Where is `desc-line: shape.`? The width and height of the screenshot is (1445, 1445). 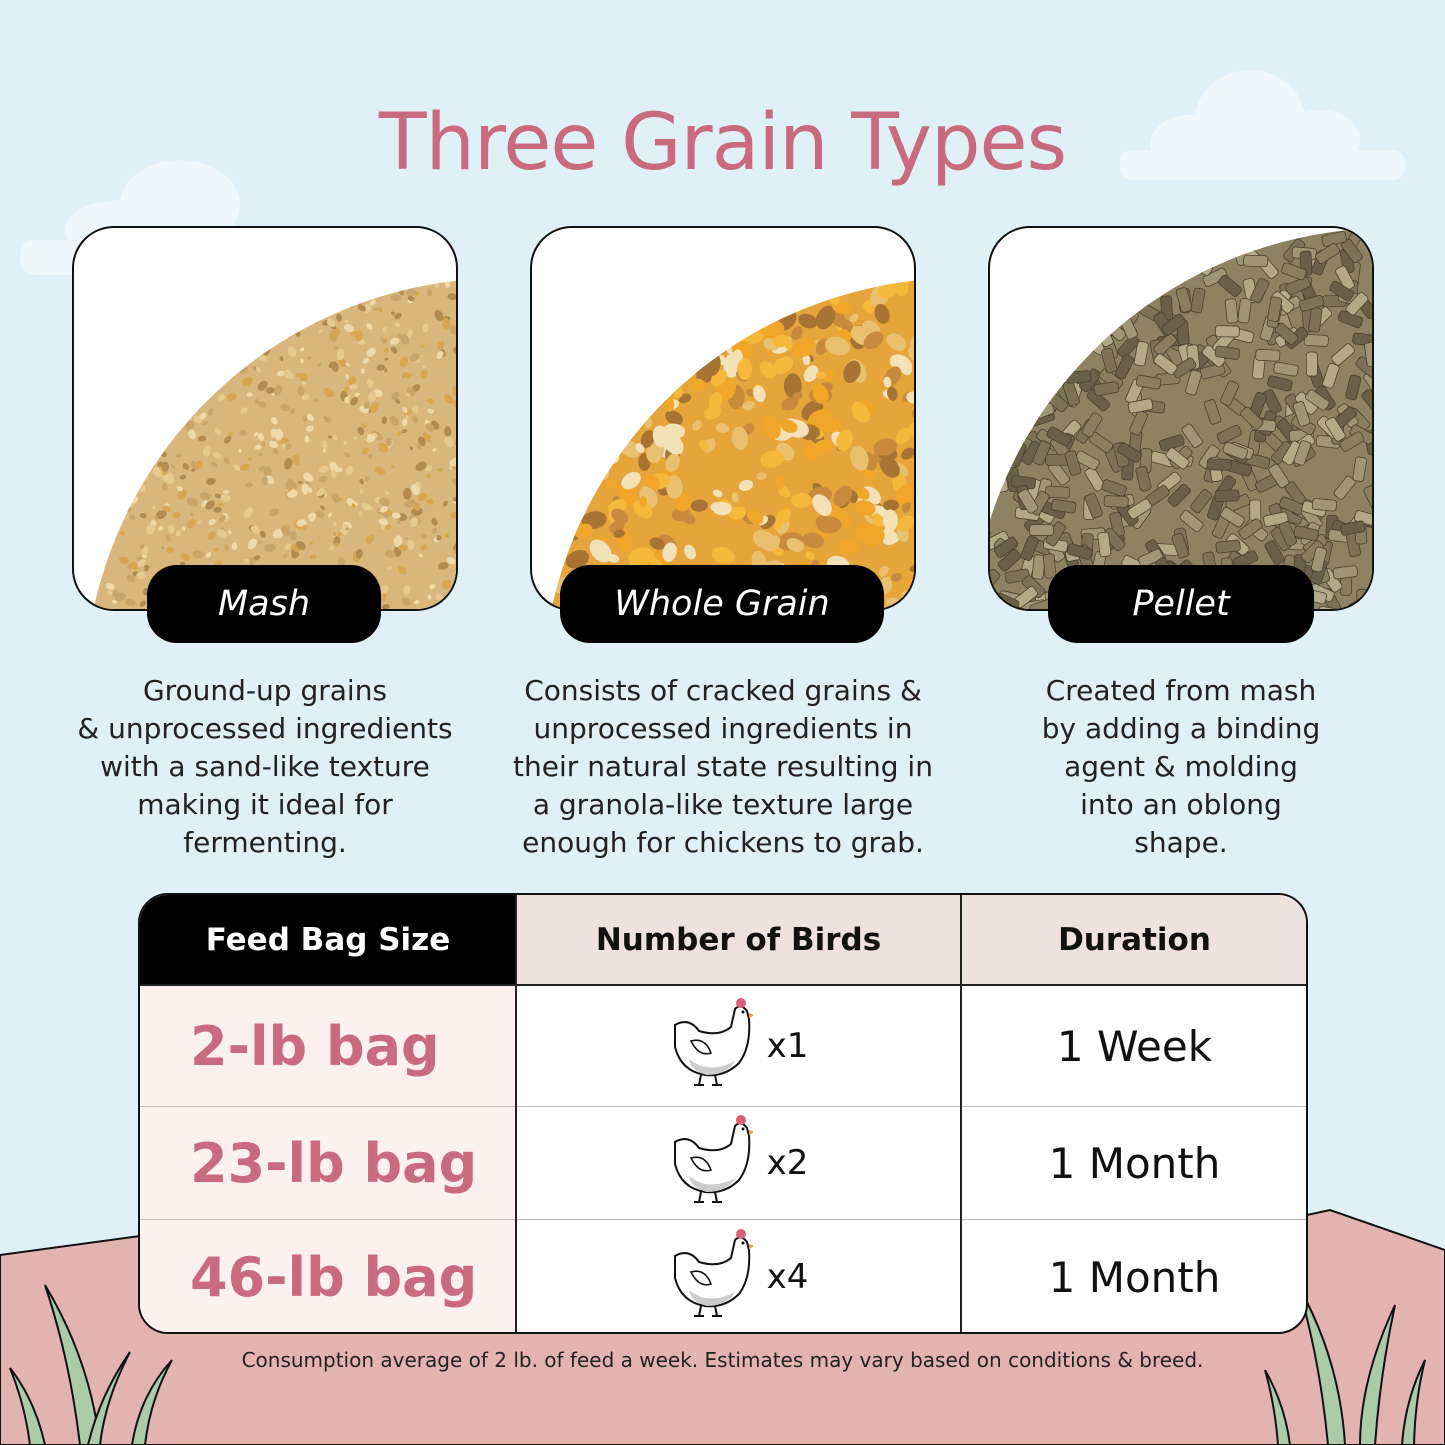
desc-line: shape. is located at coordinates (1181, 842).